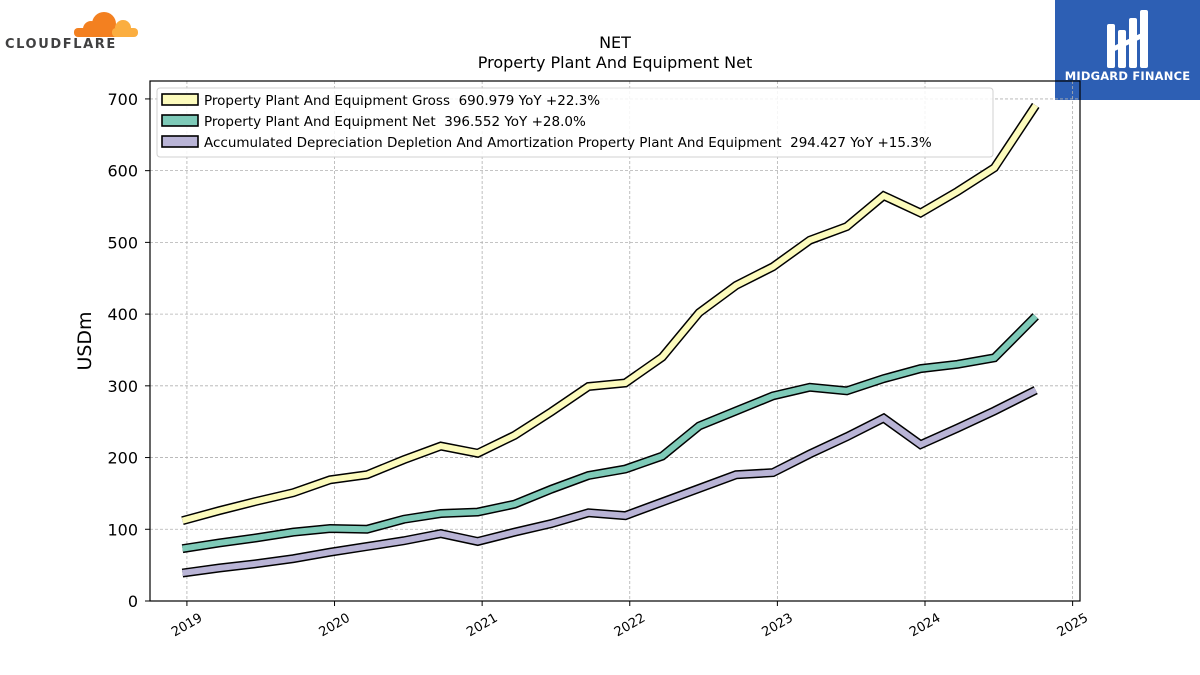  Describe the element at coordinates (630, 626) in the screenshot. I see `x-tick-label: 2022` at that location.